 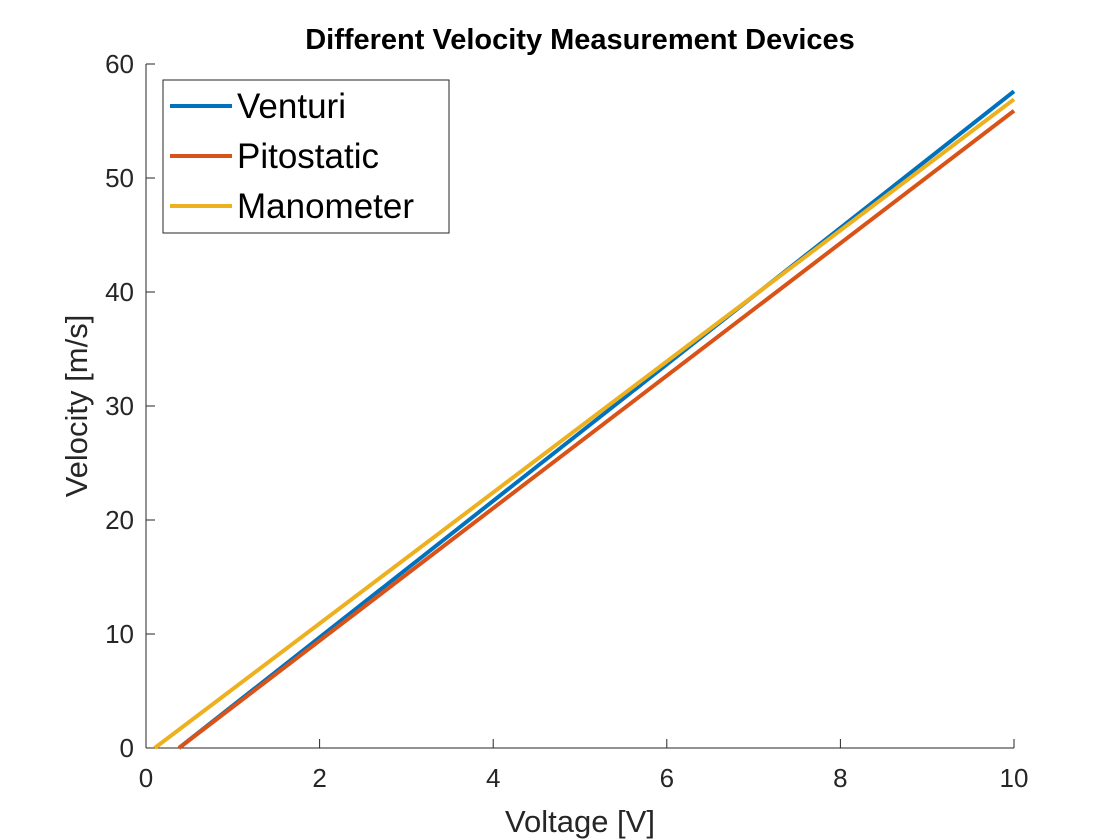 I want to click on chart-title: Different Velocity Measurement Devices, so click(x=580, y=40).